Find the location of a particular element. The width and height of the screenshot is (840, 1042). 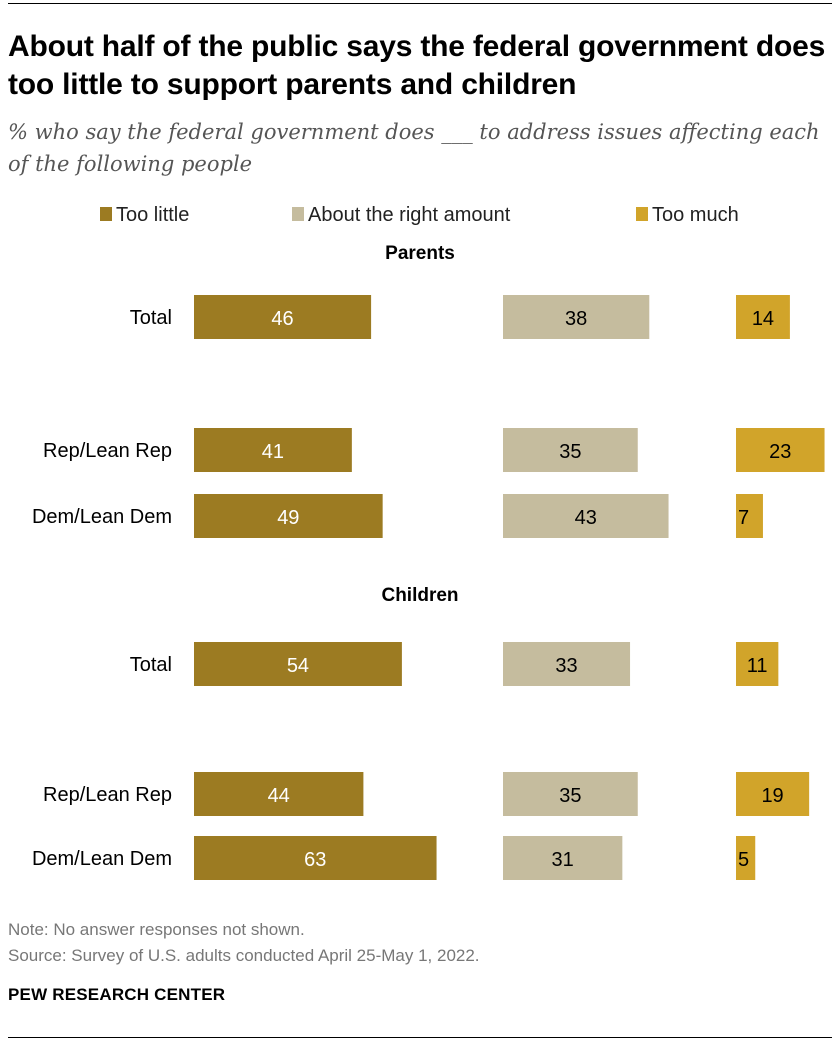

note-text: Note: No answer responses not shown. is located at coordinates (156, 929).